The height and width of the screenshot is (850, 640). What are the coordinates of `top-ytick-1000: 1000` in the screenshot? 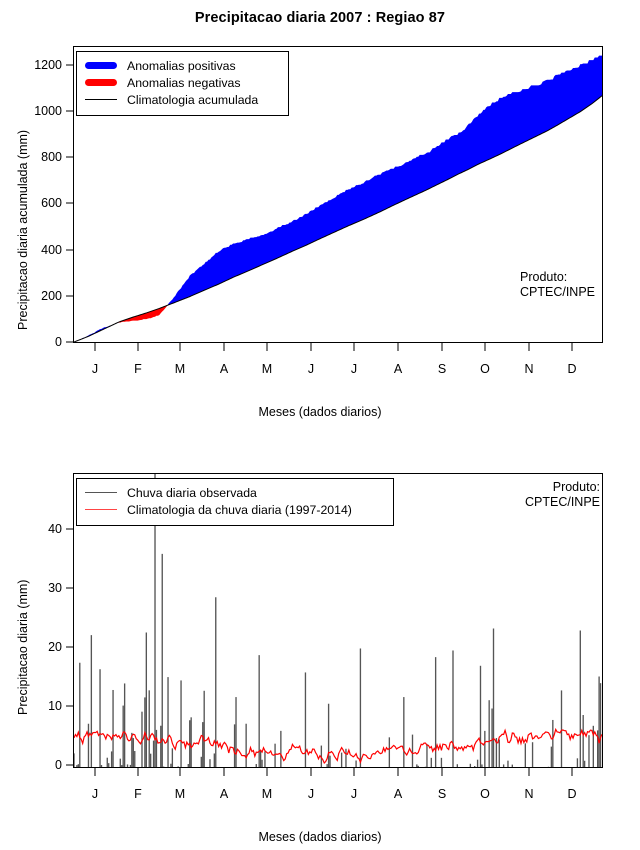 It's located at (48, 111).